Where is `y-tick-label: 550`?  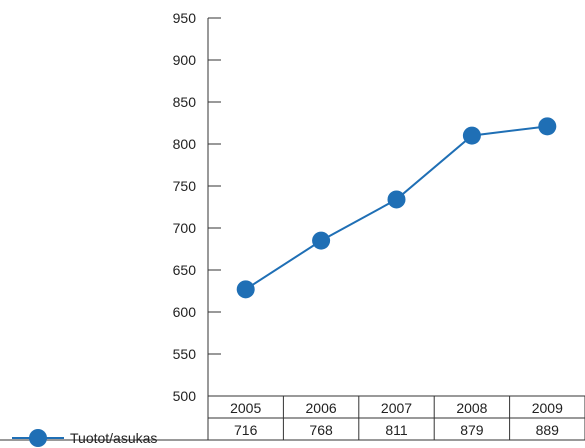 y-tick-label: 550 is located at coordinates (185, 354).